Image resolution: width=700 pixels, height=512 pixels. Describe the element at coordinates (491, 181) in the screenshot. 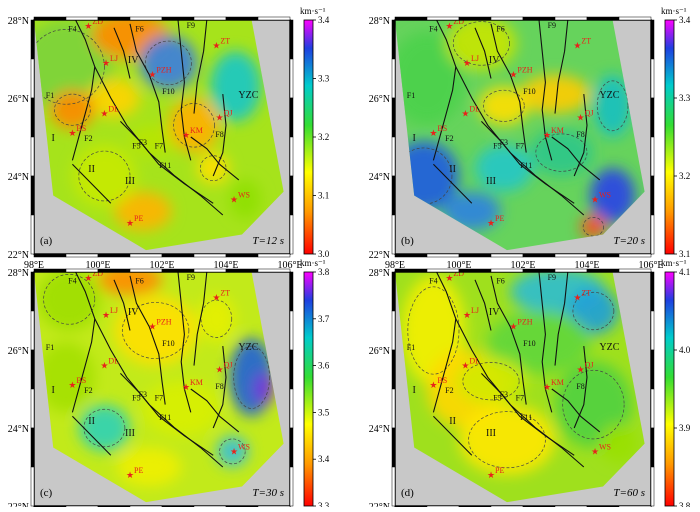

I see `region-label: III` at that location.